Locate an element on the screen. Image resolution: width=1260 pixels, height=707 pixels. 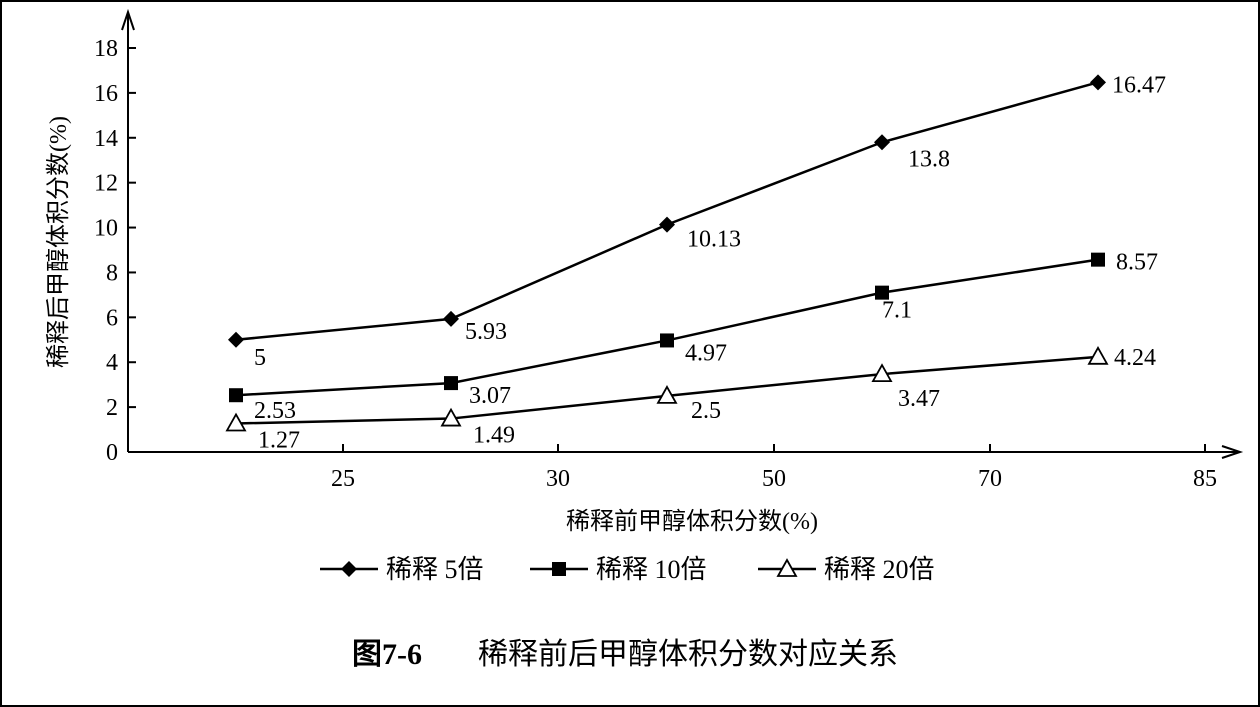
y-tick-label: 6 is located at coordinates (112, 318).